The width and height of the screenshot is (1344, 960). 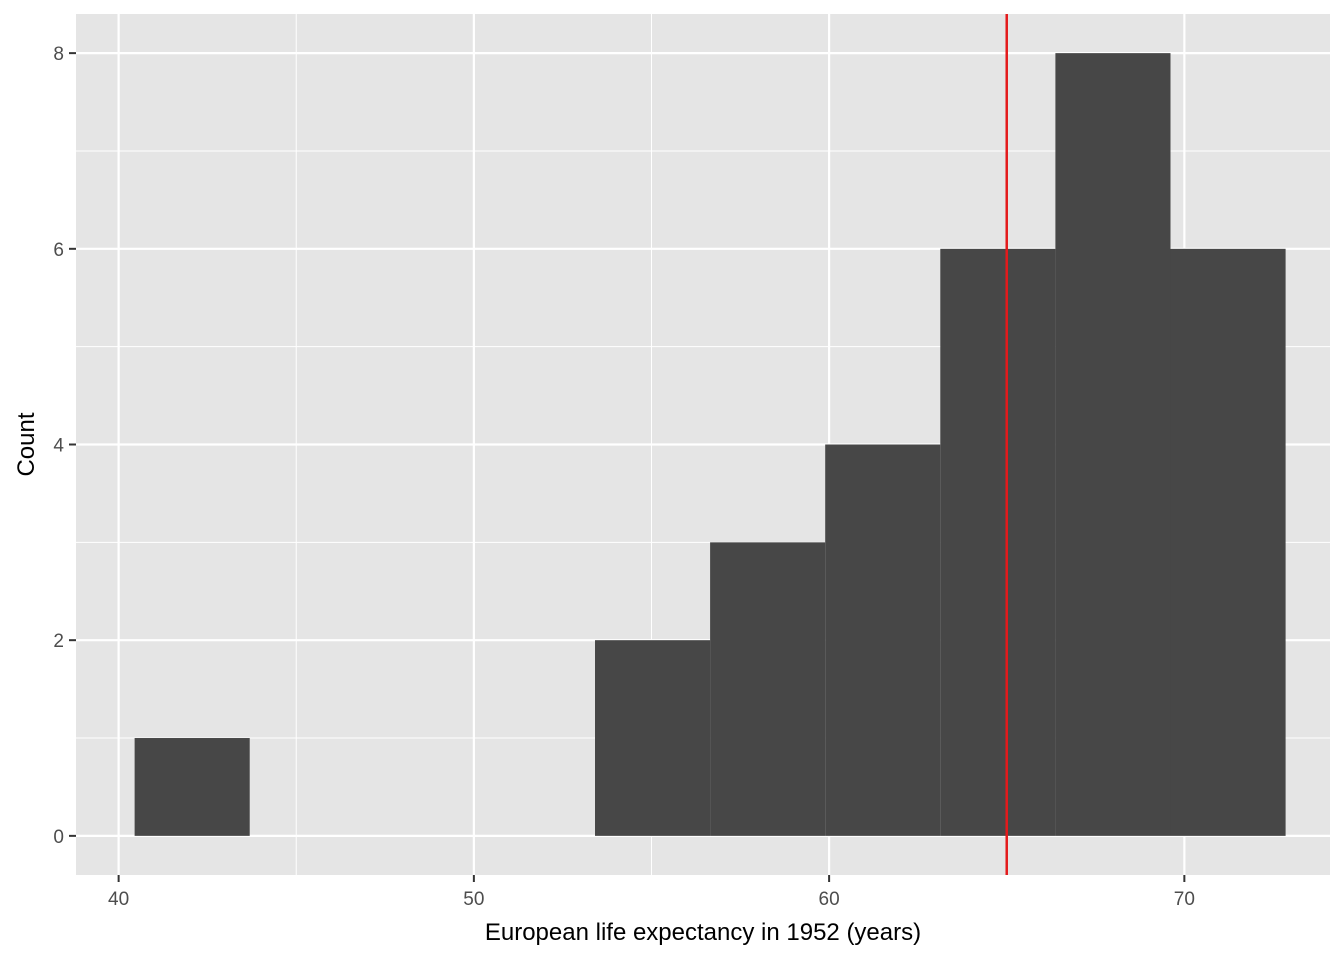 I want to click on x-axis: 40 50 60 70, so click(x=651, y=892).